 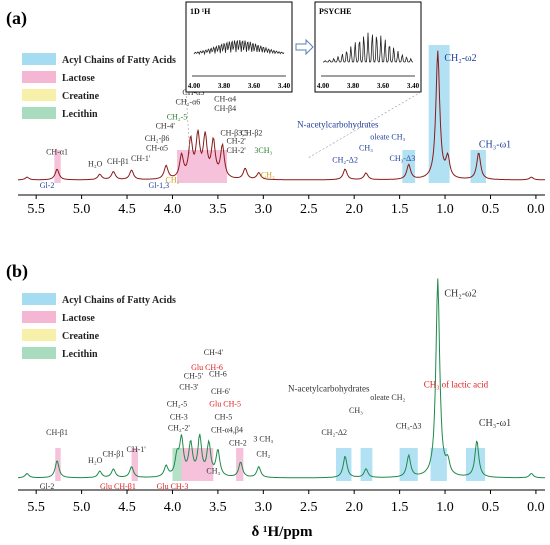 What do you see at coordinates (402, 158) in the screenshot?
I see `peak-annotation: CH₃-Δ3` at bounding box center [402, 158].